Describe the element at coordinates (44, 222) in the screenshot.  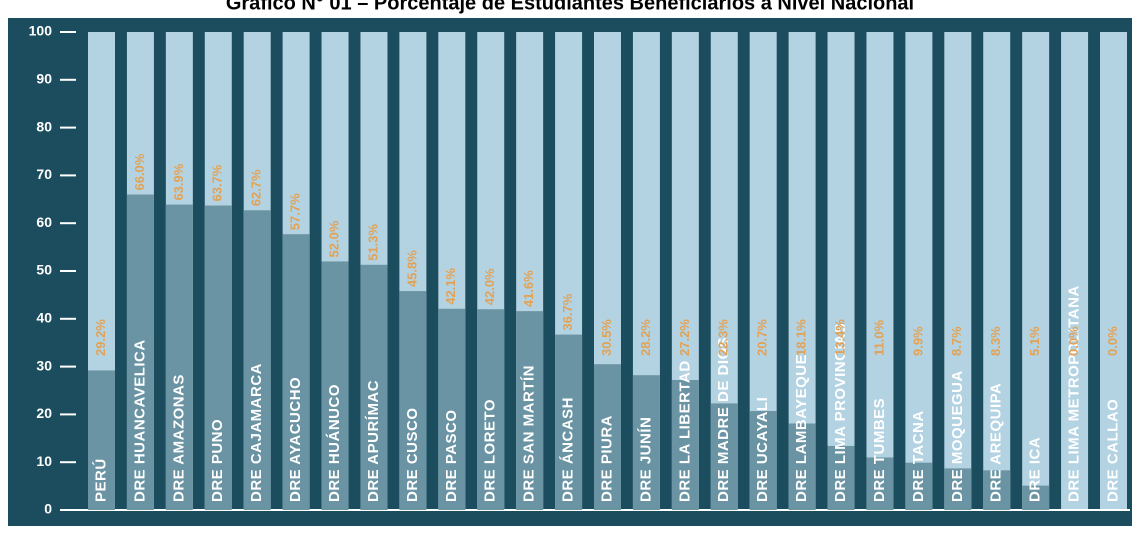
I see `y-tick-label: 60` at that location.